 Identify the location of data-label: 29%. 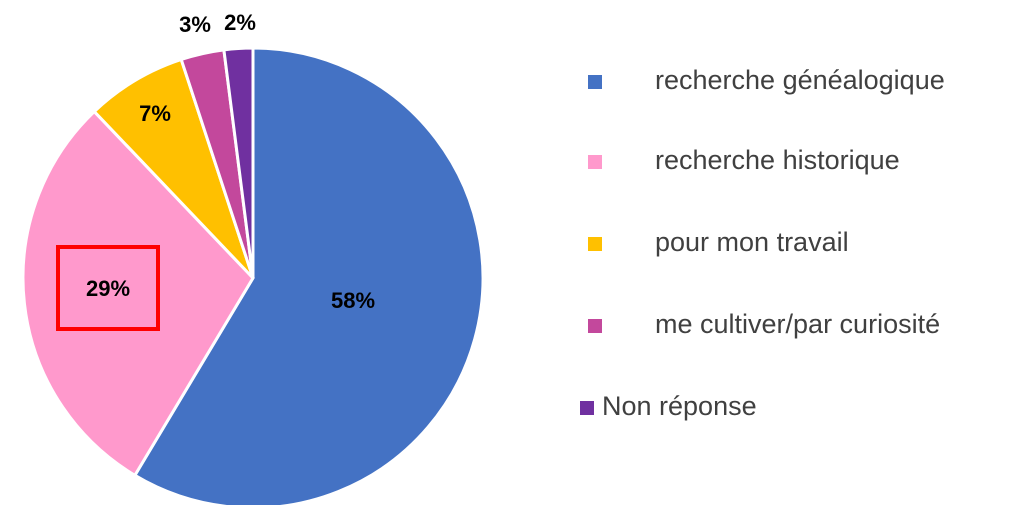
(108, 288).